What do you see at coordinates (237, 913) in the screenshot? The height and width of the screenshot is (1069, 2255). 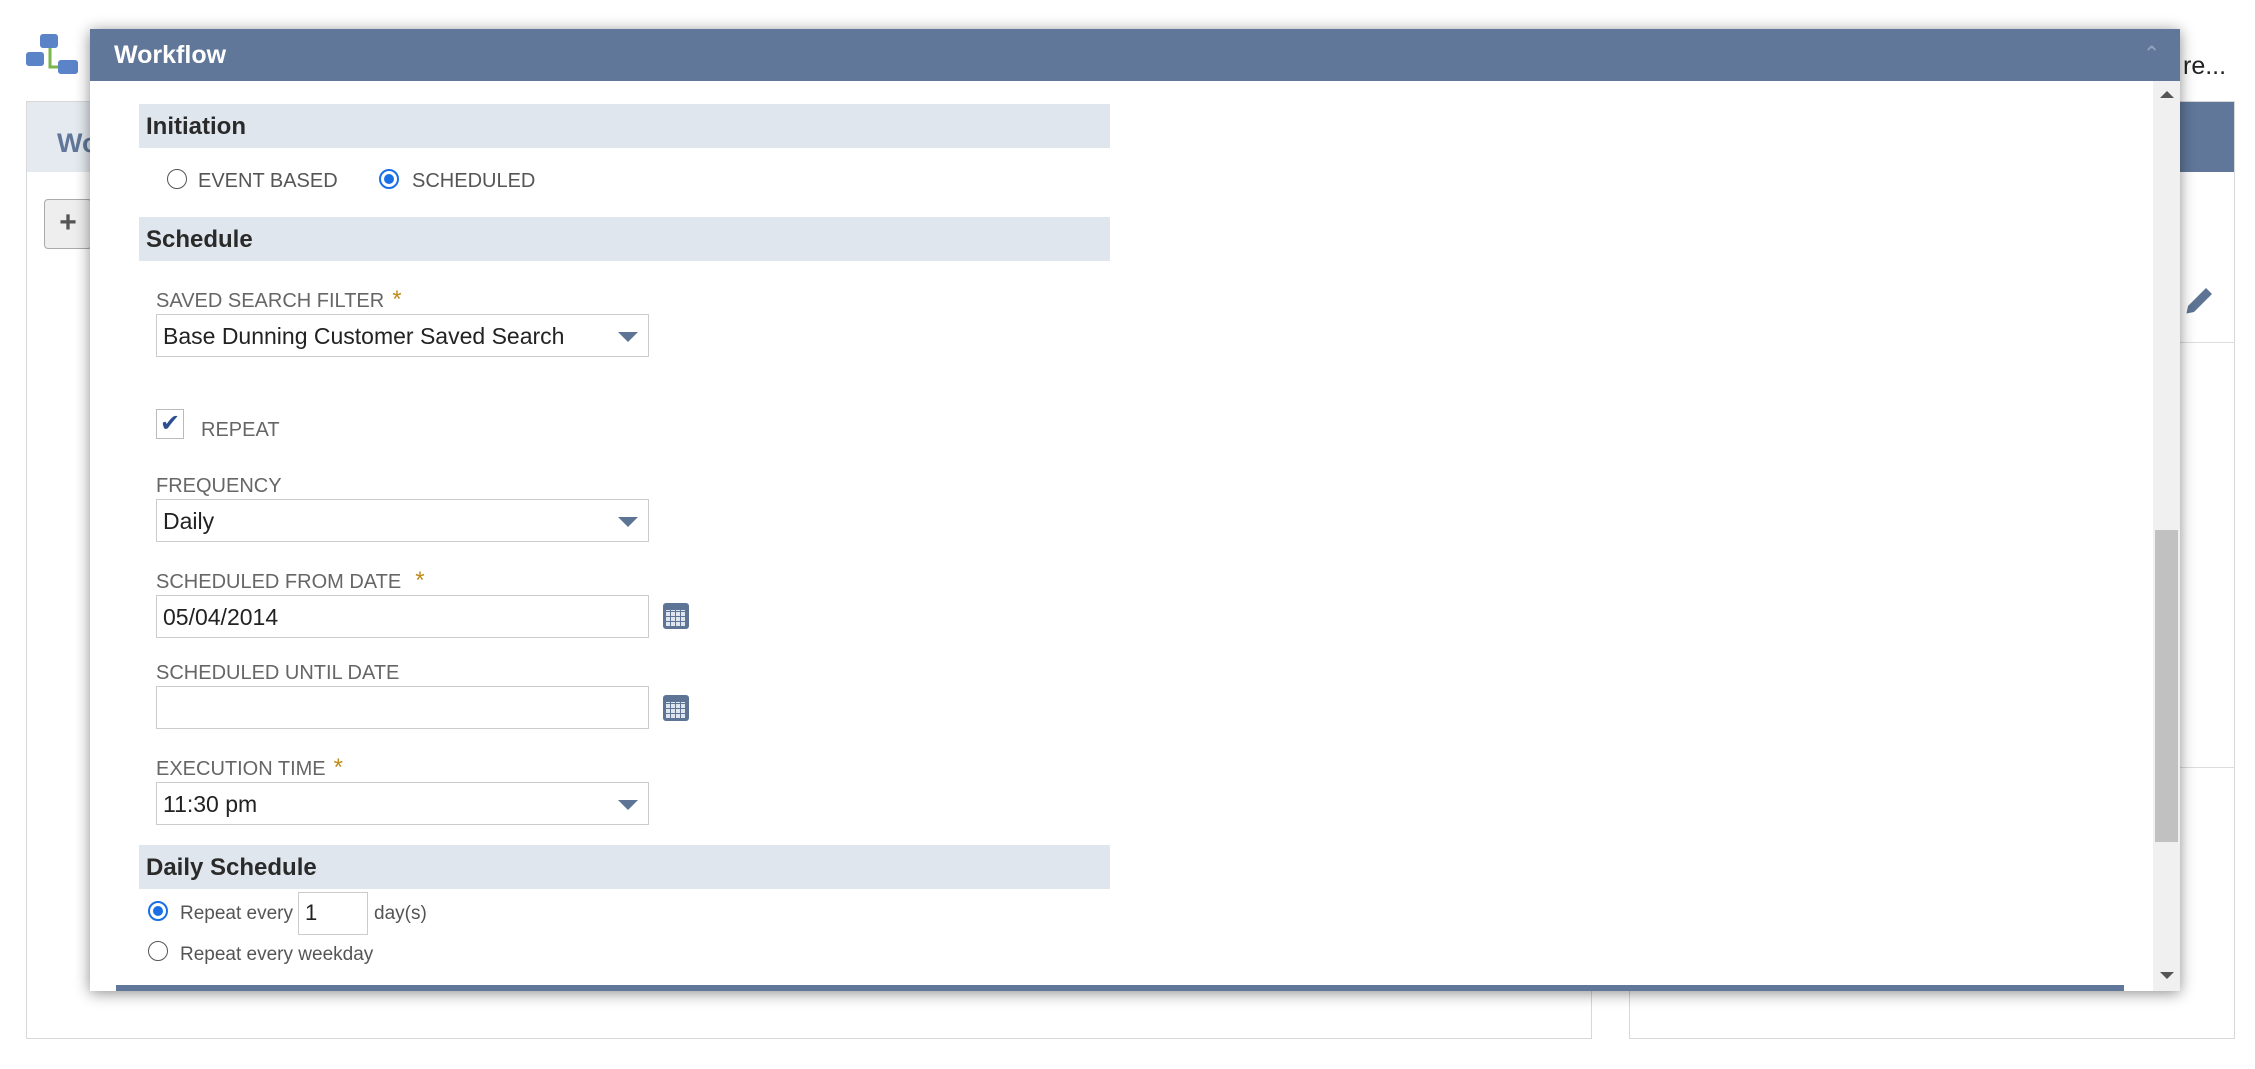 I see `repeat-every-label: Repeat every` at bounding box center [237, 913].